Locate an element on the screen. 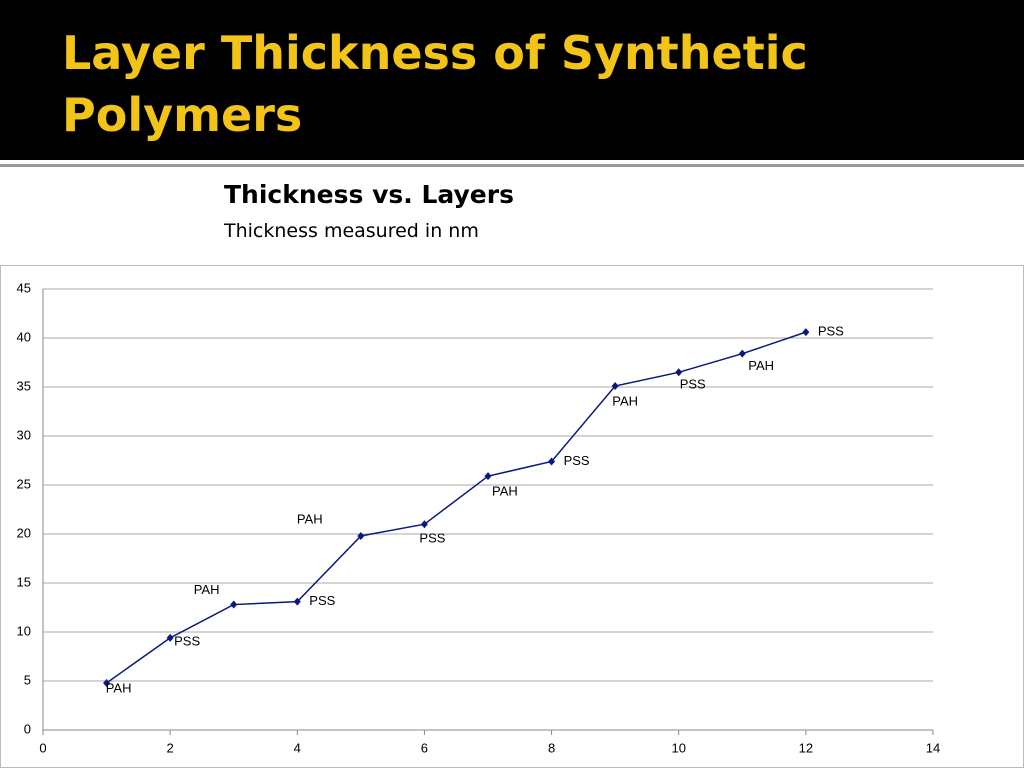 Image resolution: width=1024 pixels, height=768 pixels. y-tick-label: 40 is located at coordinates (24, 336).